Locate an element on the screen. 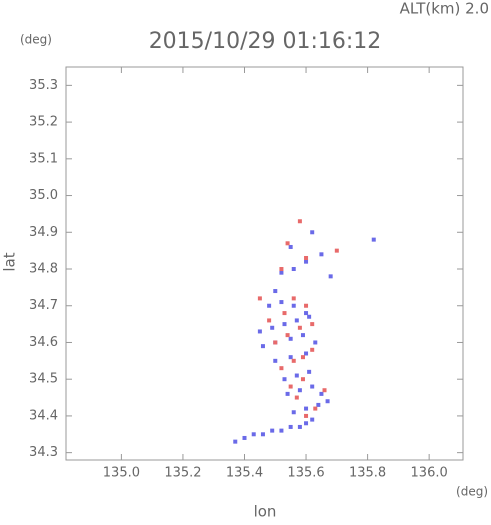 Image resolution: width=491 pixels, height=525 pixels. altitude-label: ALT(km) 2.0 is located at coordinates (444, 9).